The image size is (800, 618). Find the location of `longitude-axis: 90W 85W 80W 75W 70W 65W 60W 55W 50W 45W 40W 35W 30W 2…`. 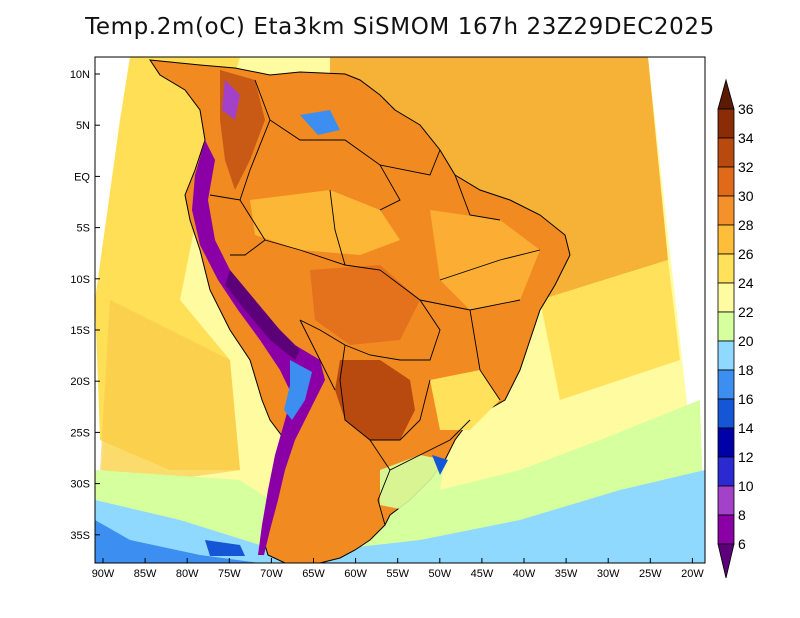

longitude-axis: 90W 85W 80W 75W 70W 65W 60W 55W 50W 45W 40W 35W 30W 2… is located at coordinates (398, 569).